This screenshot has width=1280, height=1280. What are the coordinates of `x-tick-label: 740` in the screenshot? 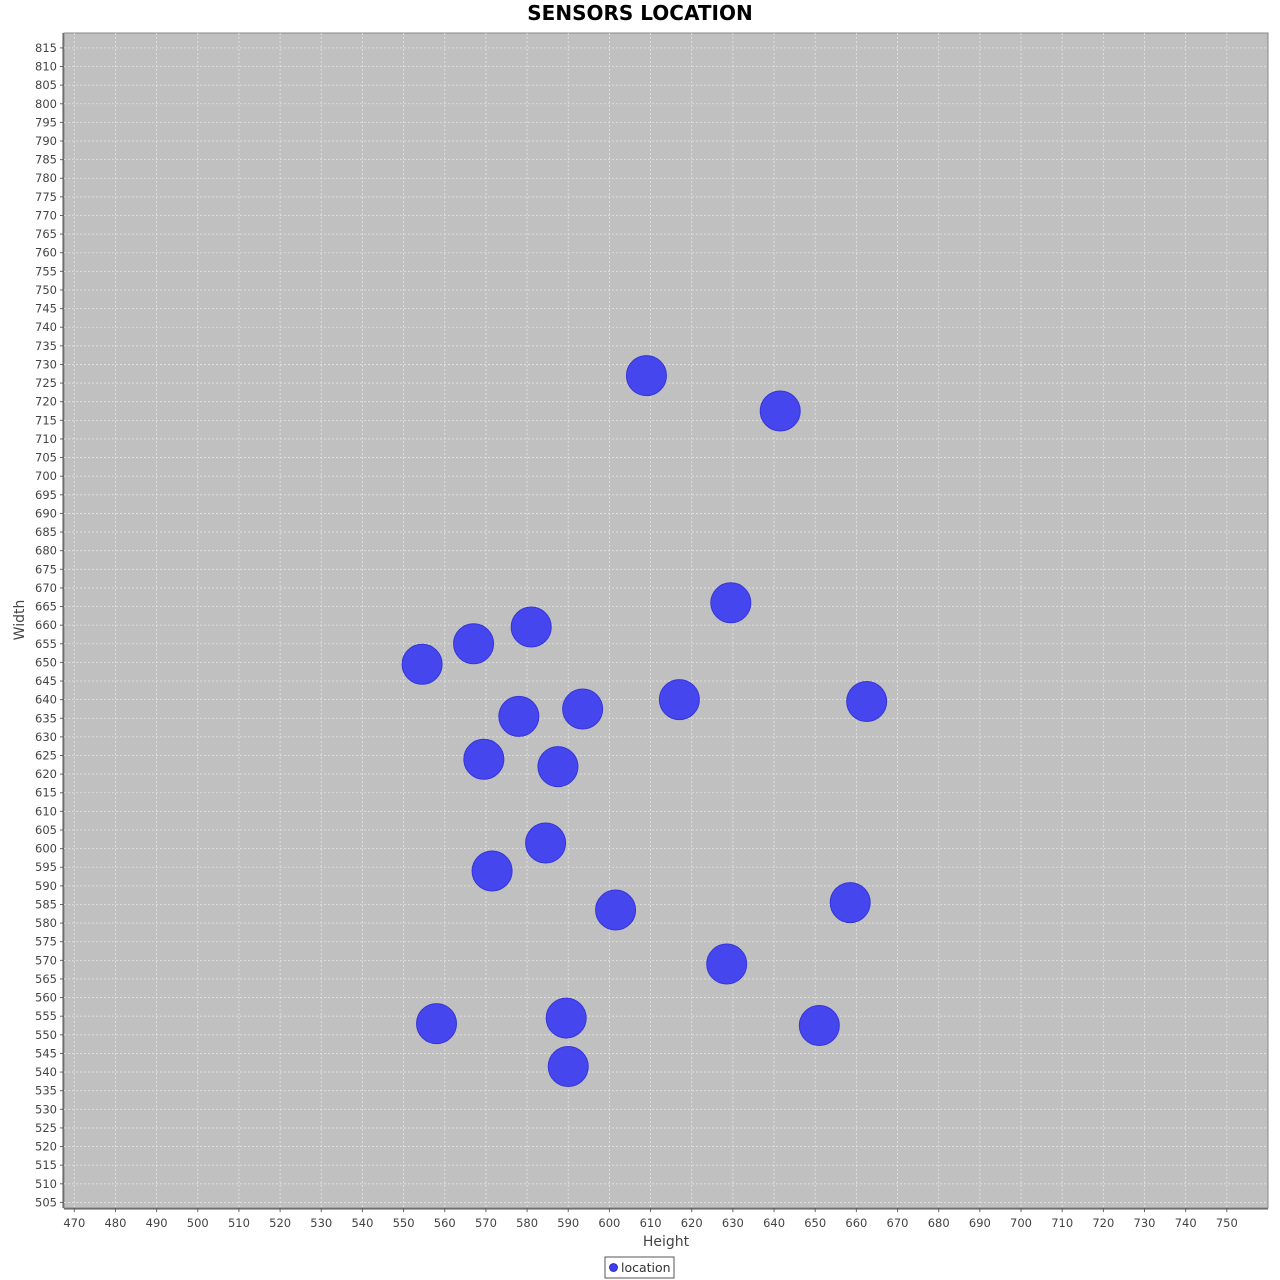 It's located at (1186, 1223).